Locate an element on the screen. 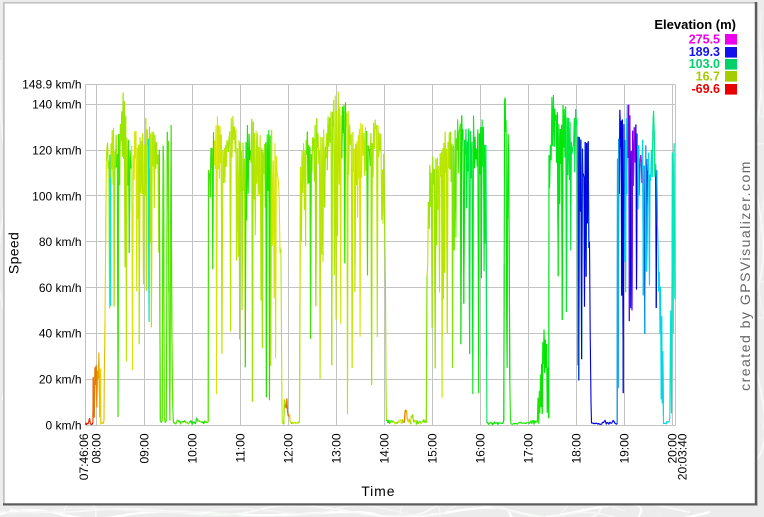 This screenshot has height=517, width=764. svg-text: Speed is located at coordinates (14, 253).